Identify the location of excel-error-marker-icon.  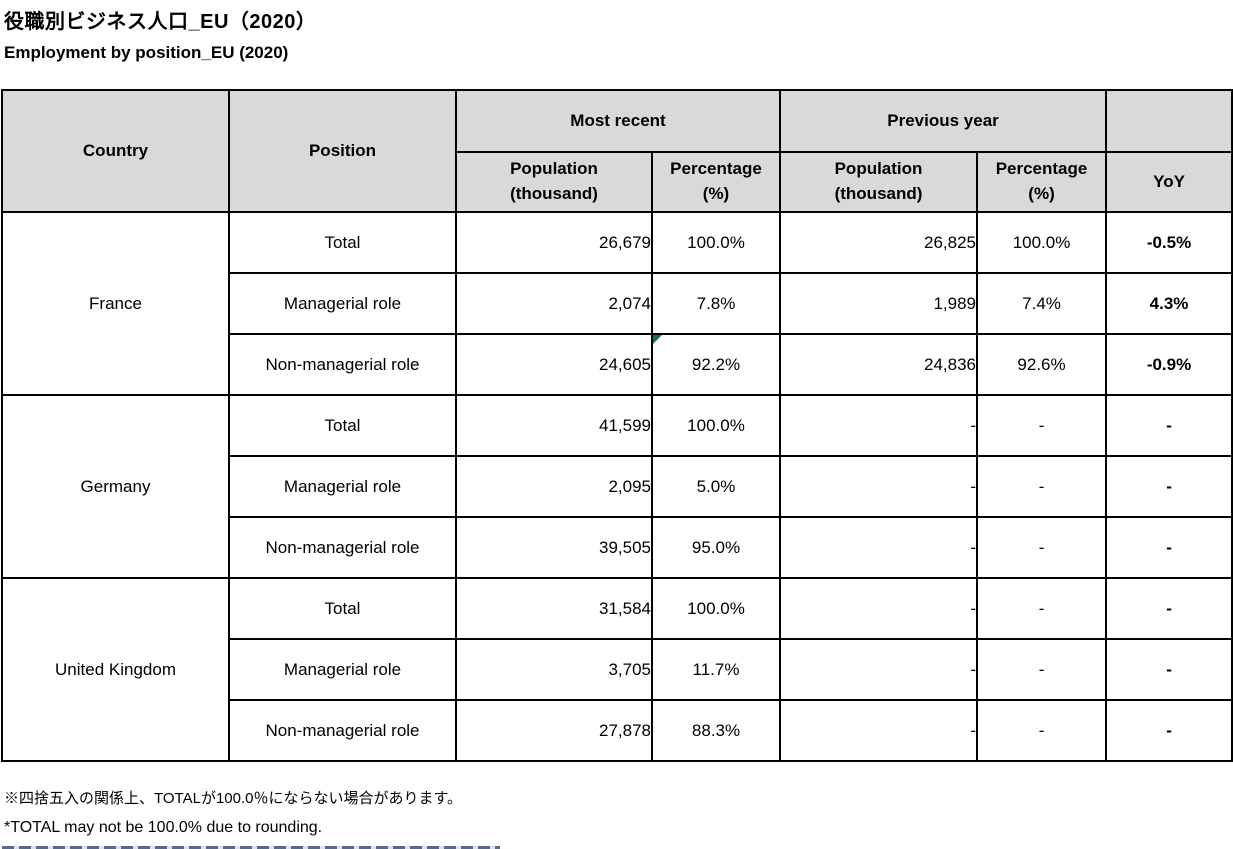
(658, 340).